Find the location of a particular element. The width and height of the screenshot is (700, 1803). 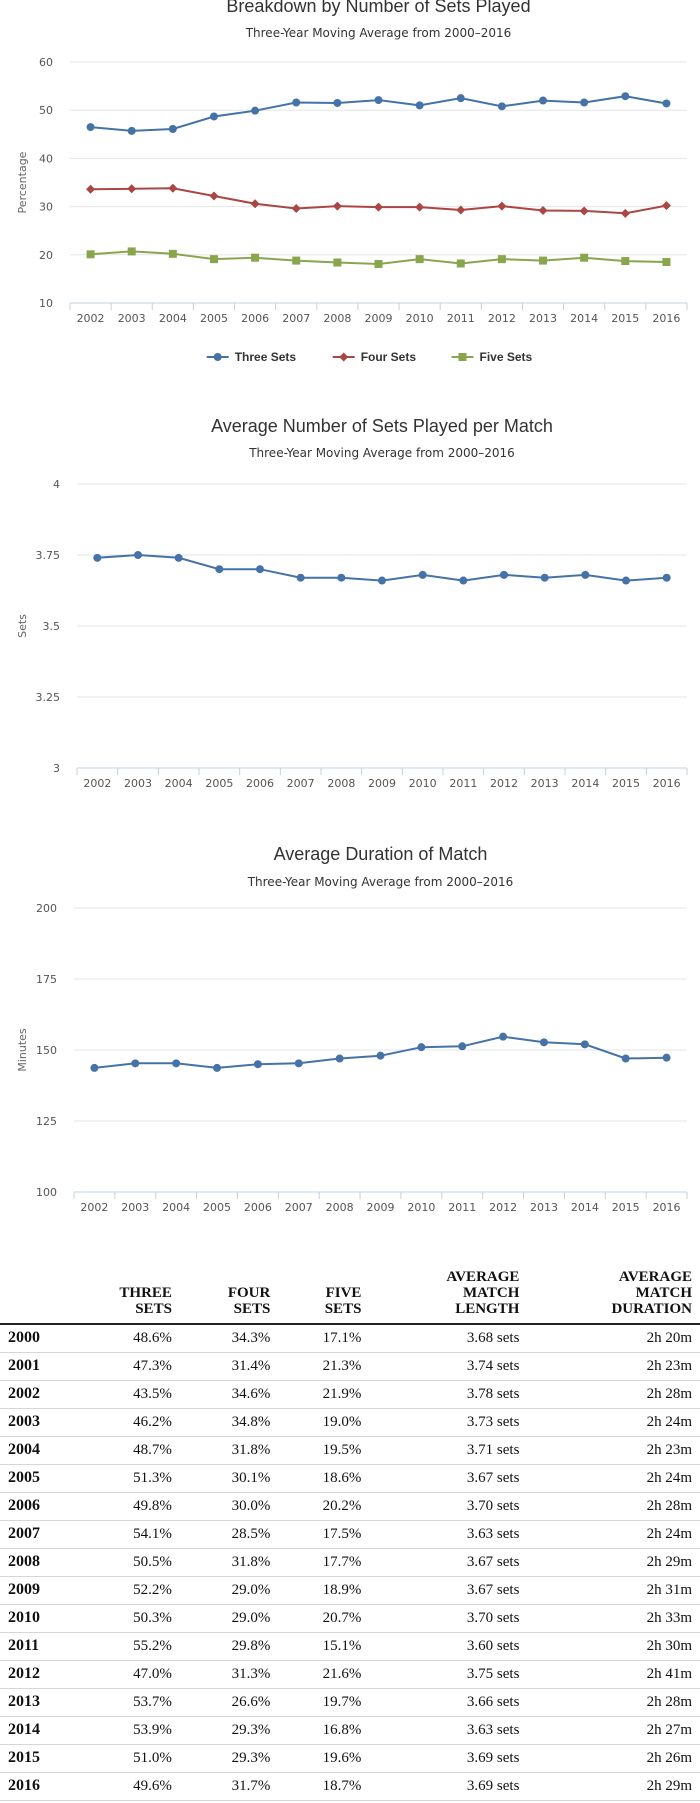

y-tick-label: 40 is located at coordinates (46, 158).